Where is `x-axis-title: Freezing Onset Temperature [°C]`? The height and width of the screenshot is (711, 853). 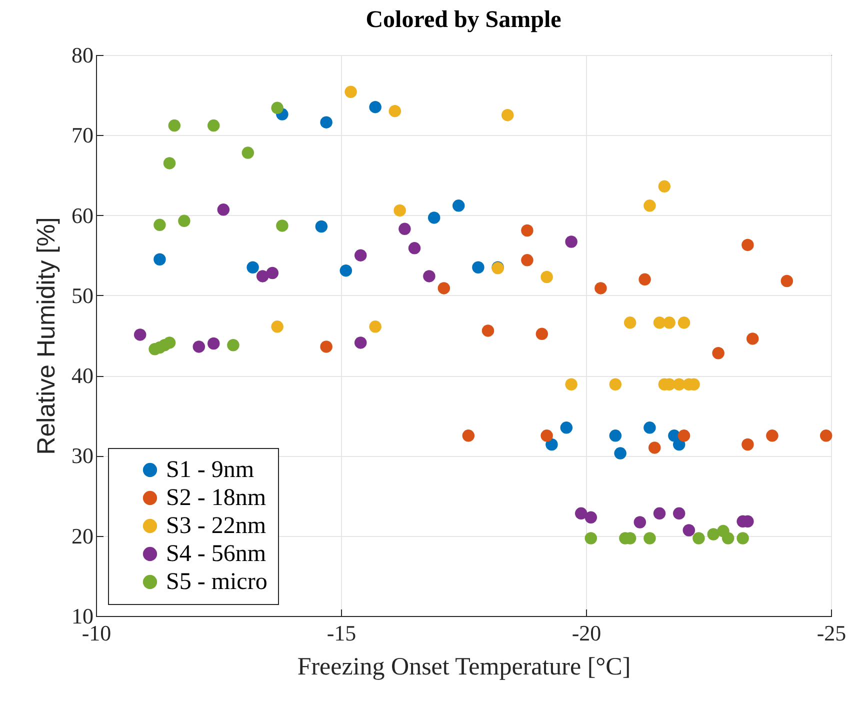
x-axis-title: Freezing Onset Temperature [°C] is located at coordinates (464, 667).